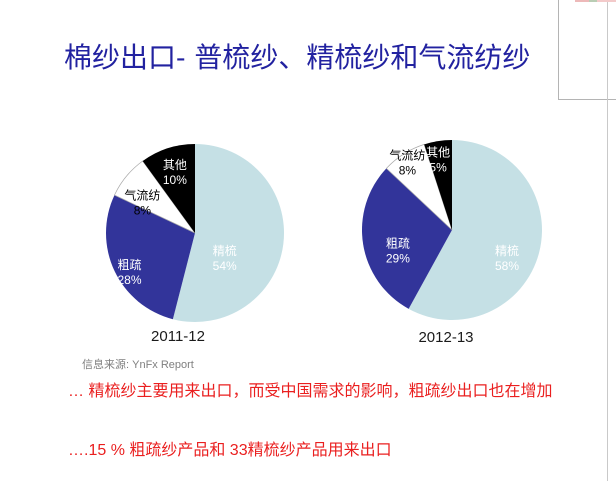 The width and height of the screenshot is (616, 481). What do you see at coordinates (398, 251) in the screenshot?
I see `pie-2-slice-label-2: 粗疏 29%` at bounding box center [398, 251].